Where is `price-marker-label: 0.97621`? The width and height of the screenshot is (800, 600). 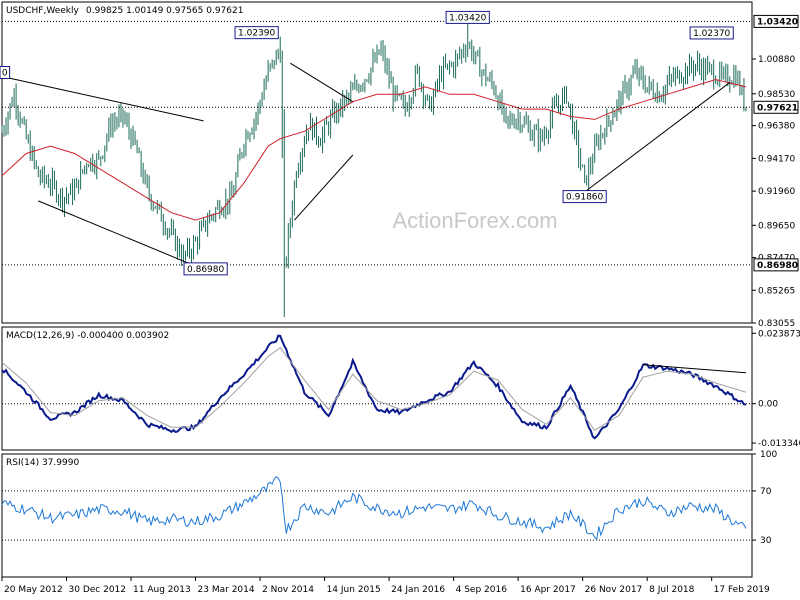
price-marker-label: 0.97621 is located at coordinates (777, 108).